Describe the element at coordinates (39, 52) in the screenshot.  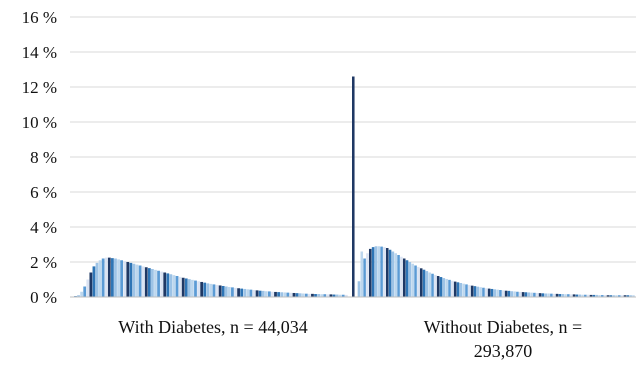
I see `y-tick-label: 14 %` at that location.